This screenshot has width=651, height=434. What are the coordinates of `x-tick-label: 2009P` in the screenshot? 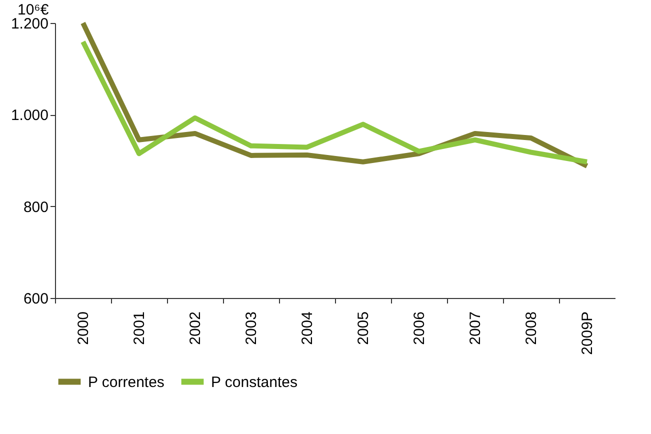 It's located at (587, 333).